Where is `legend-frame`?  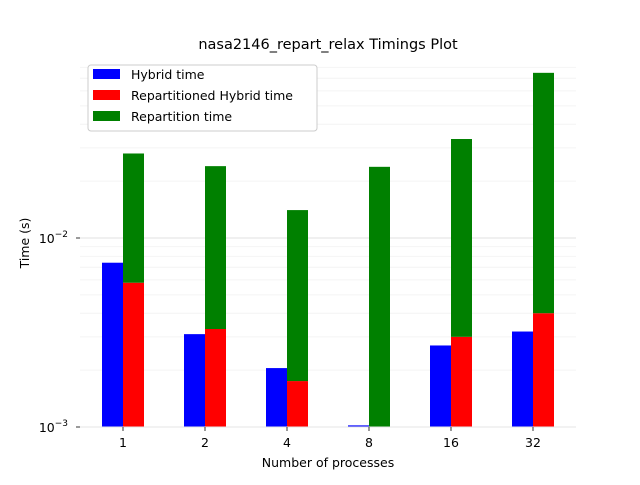
legend-frame is located at coordinates (202, 98).